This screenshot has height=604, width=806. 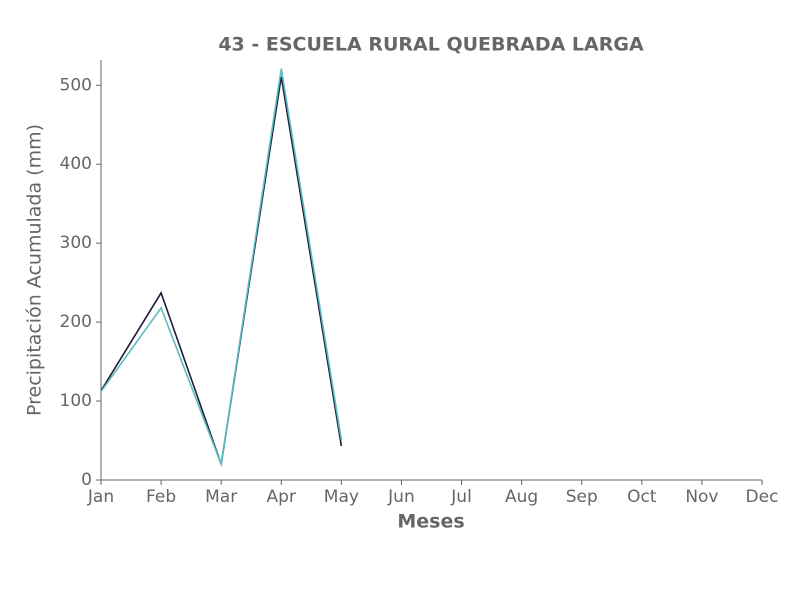 What do you see at coordinates (431, 45) in the screenshot?
I see `chart-title: 43 - ESCUELA RURAL QUEBRADA LARGA` at bounding box center [431, 45].